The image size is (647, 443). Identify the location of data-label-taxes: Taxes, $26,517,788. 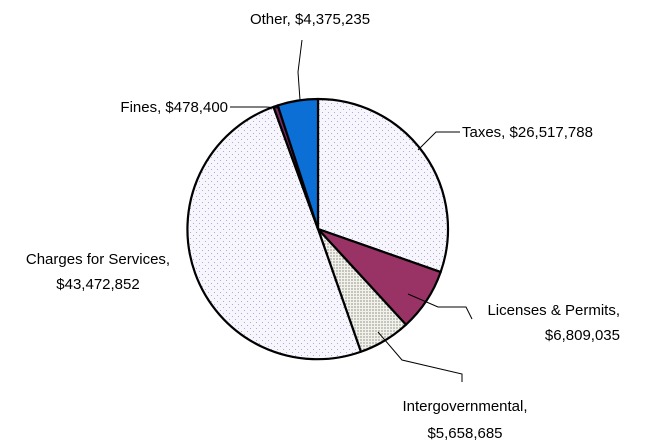
(527, 132).